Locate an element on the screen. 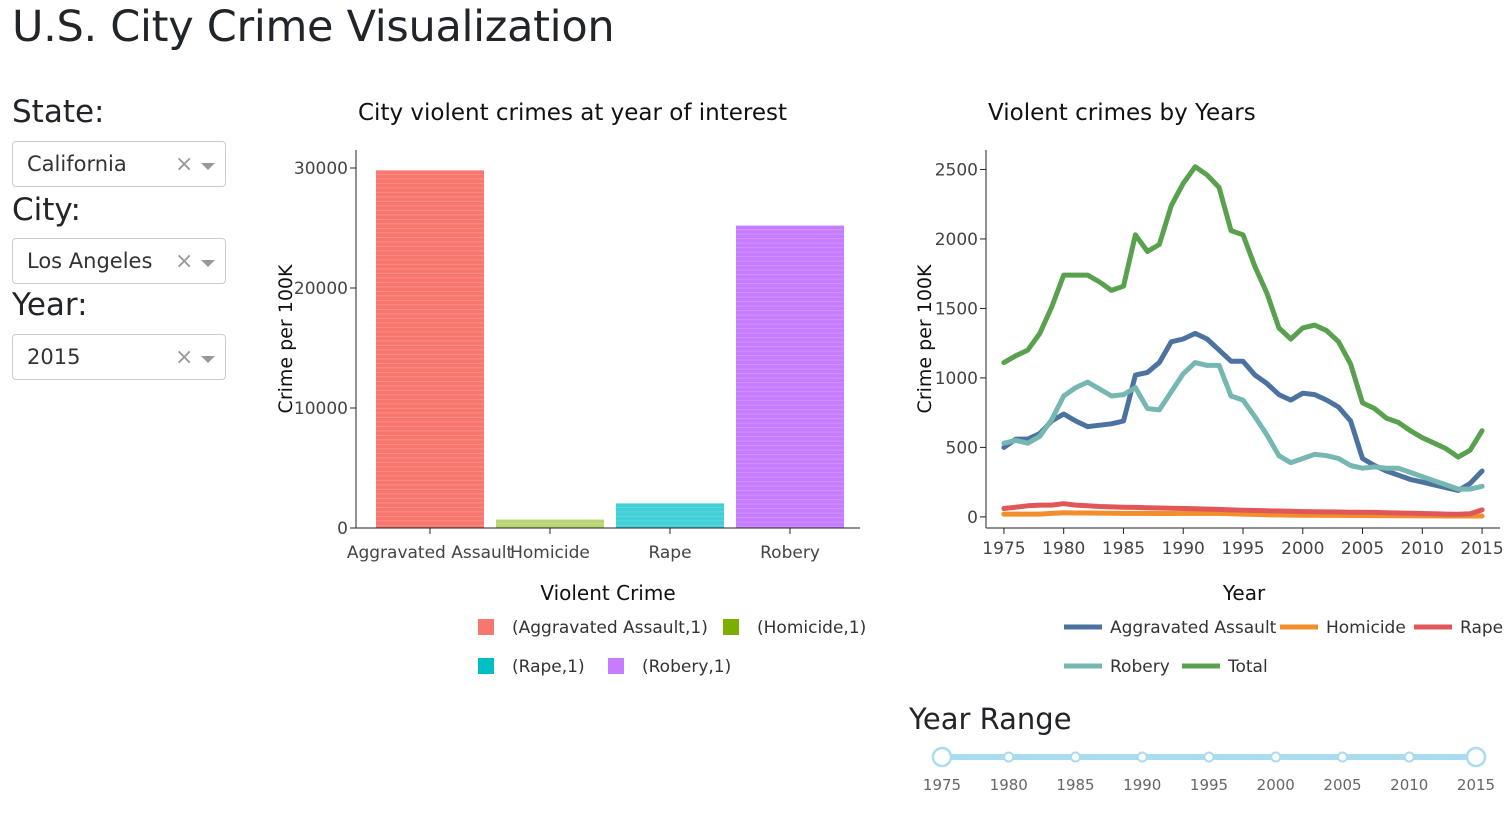 Image resolution: width=1511 pixels, height=816 pixels. bar-legend-item-aggravated-assault-1: (Aggravated Assault,1) is located at coordinates (593, 628).